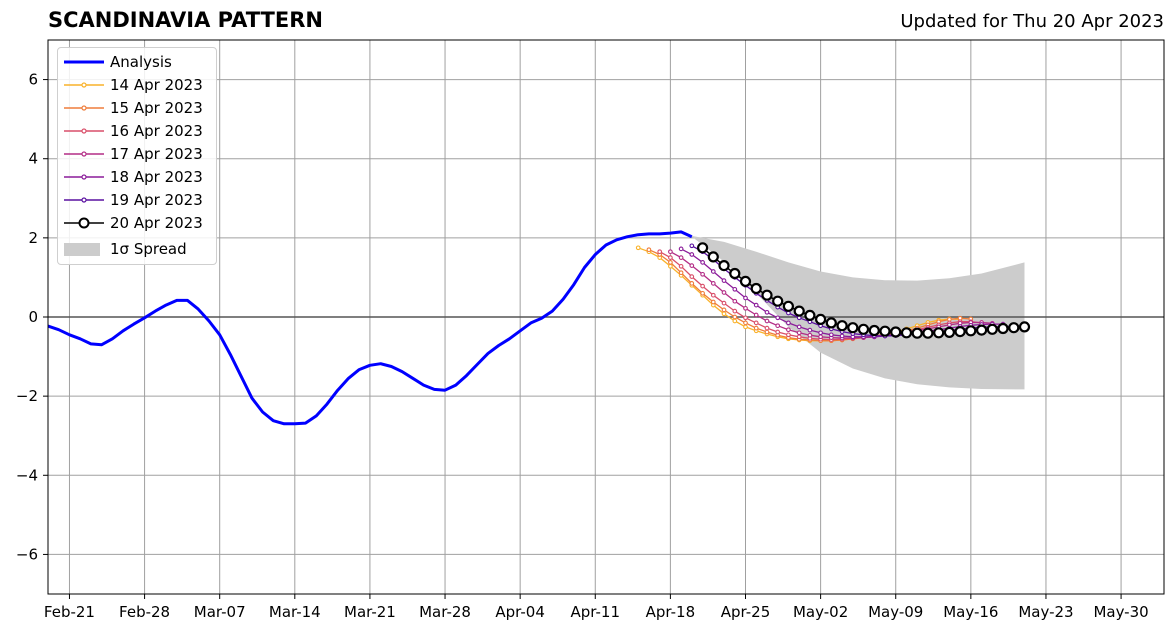  I want to click on x-tick-label: May-09, so click(895, 612).